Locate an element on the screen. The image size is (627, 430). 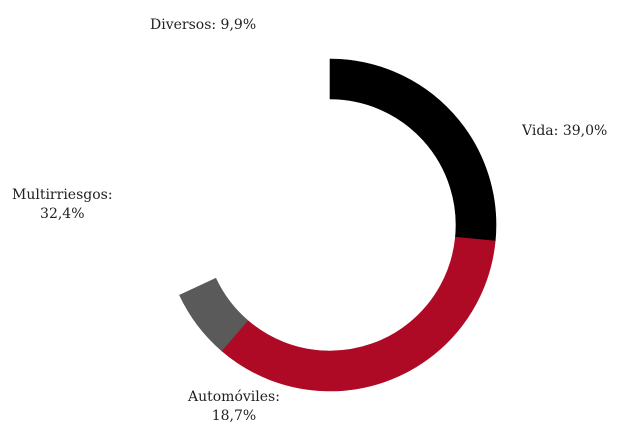
slice-label-multirriesgos-line-1: Multirriesgos: is located at coordinates (62, 195).